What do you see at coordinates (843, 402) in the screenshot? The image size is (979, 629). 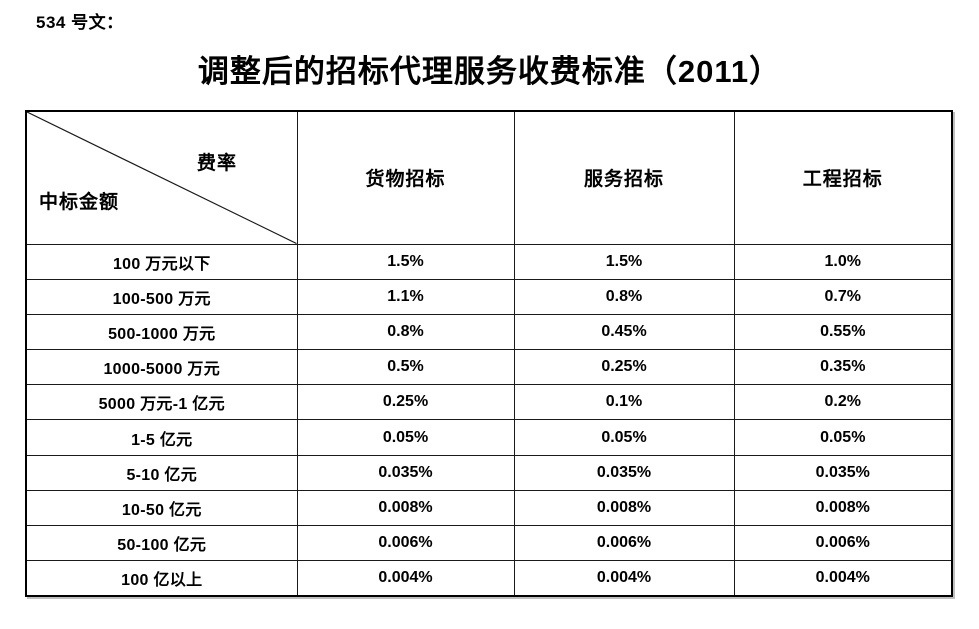 I see `rate-cell: 0.2%` at bounding box center [843, 402].